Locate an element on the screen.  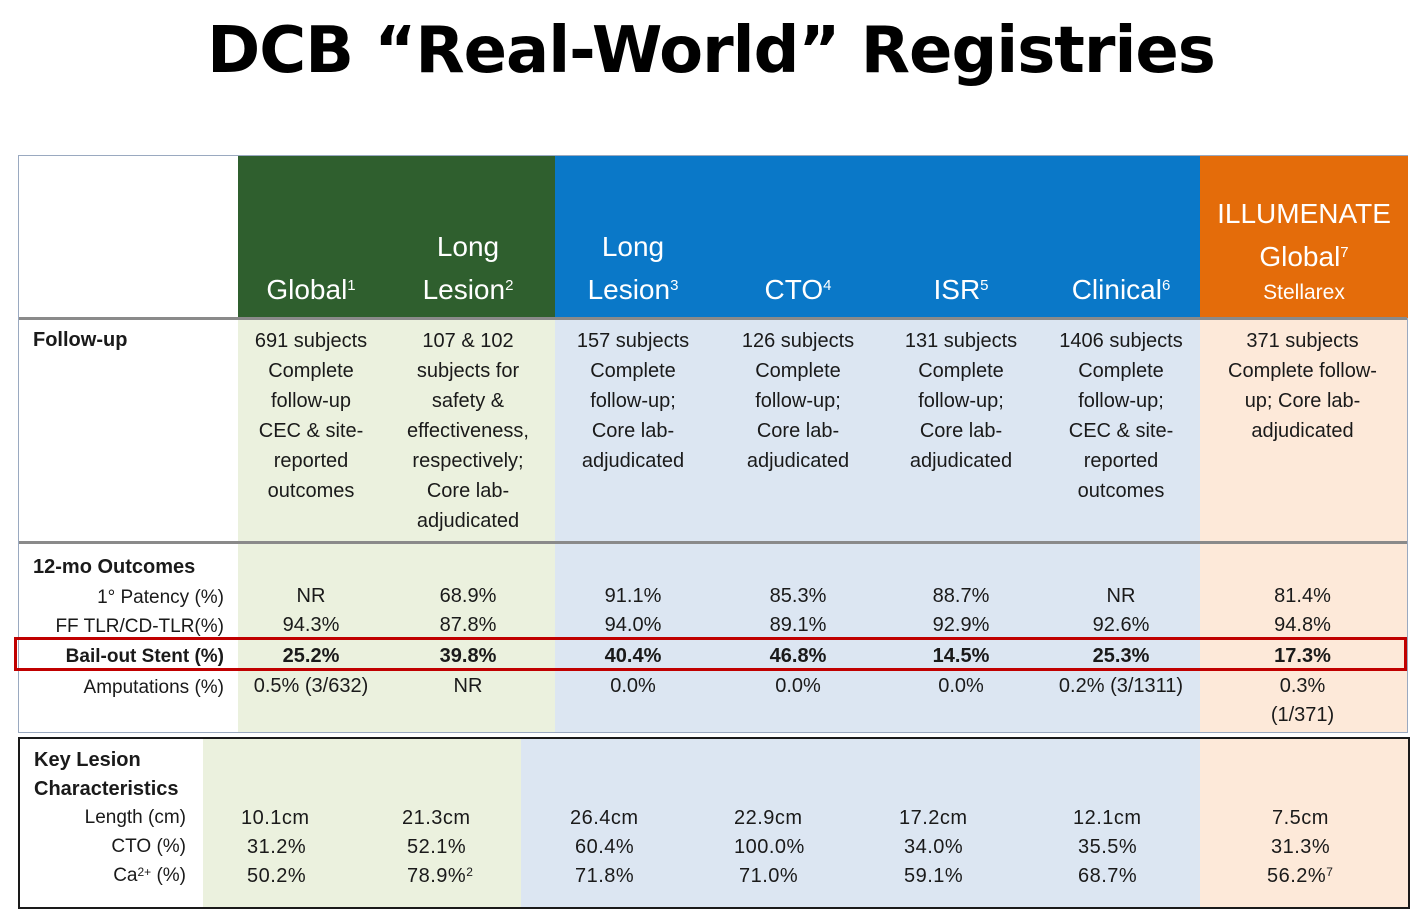
followup-line: effectiveness, is located at coordinates (468, 431).